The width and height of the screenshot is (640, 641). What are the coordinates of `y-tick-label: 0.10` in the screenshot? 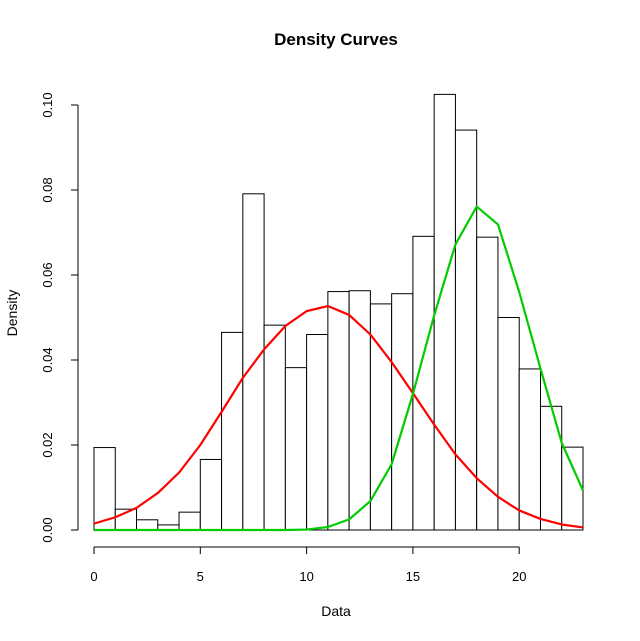 It's located at (47, 104).